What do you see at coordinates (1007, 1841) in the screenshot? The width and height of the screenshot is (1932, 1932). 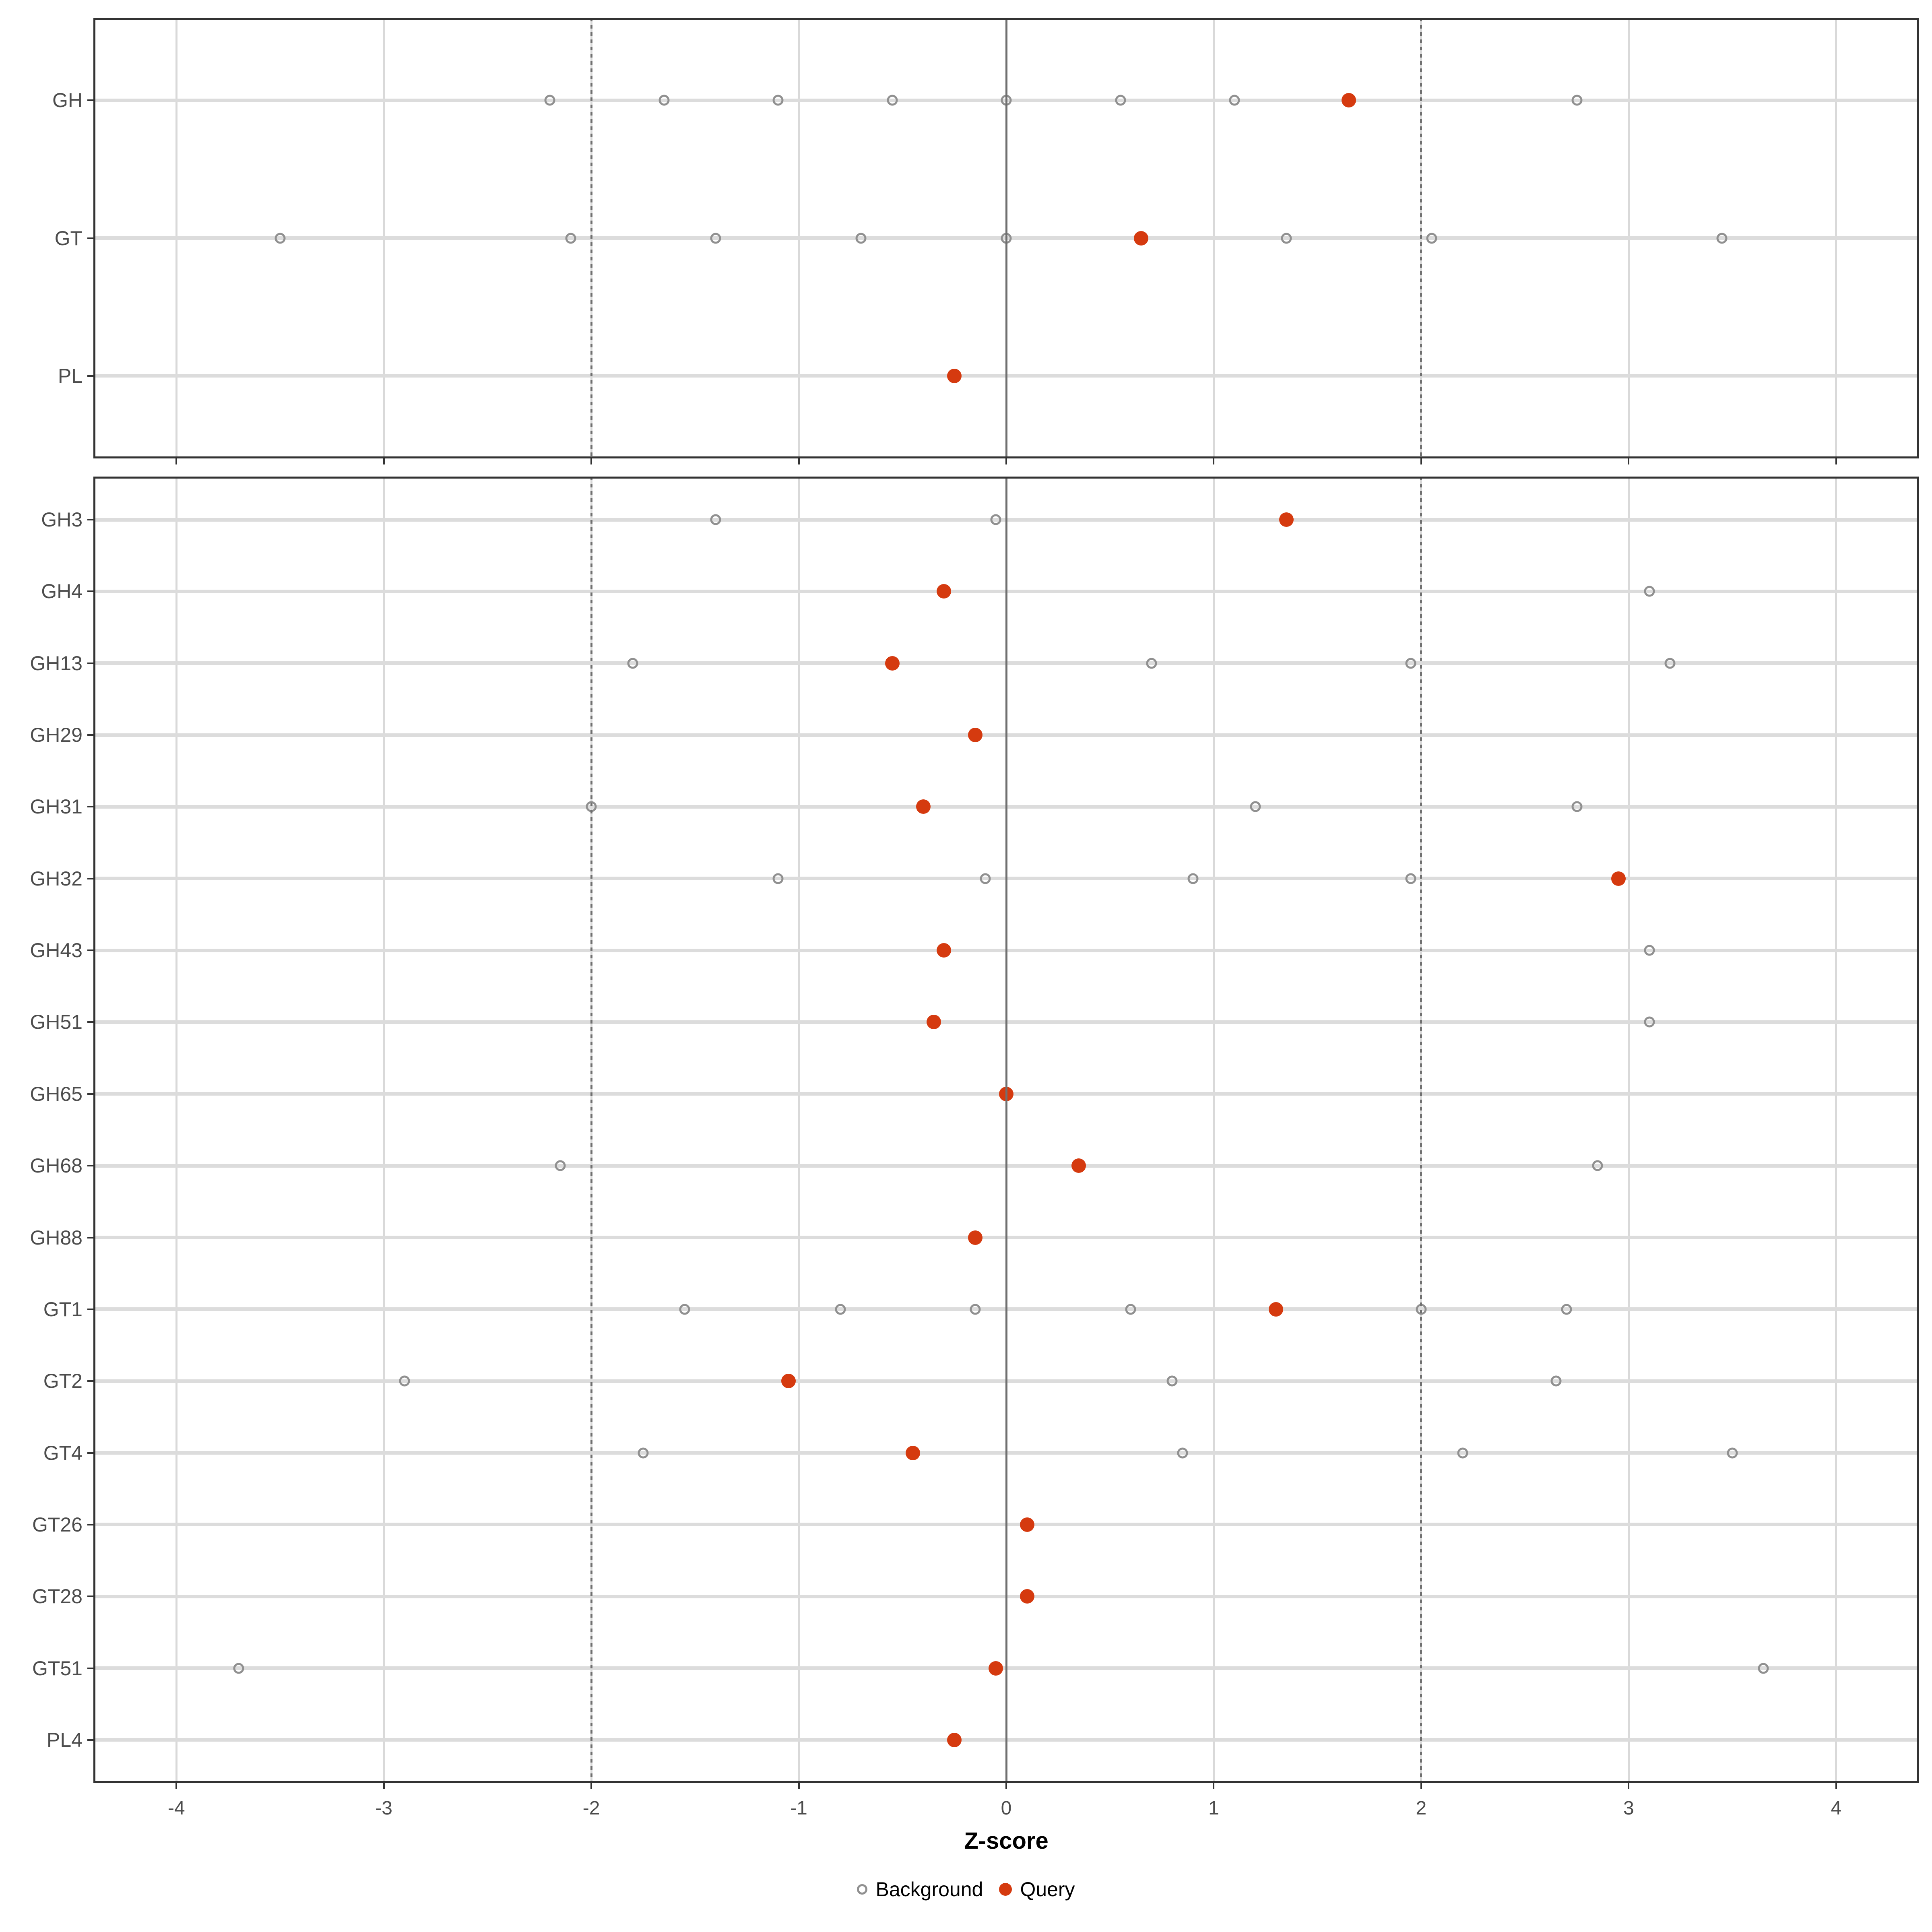 I see `x-axis-title: Z-score` at bounding box center [1007, 1841].